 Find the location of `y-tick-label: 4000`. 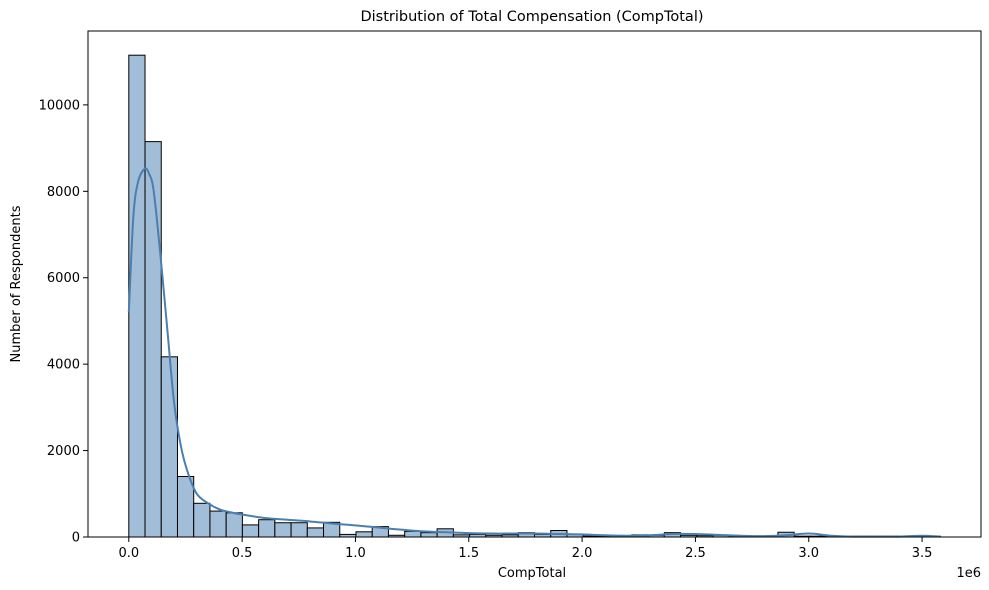

y-tick-label: 4000 is located at coordinates (63, 365).